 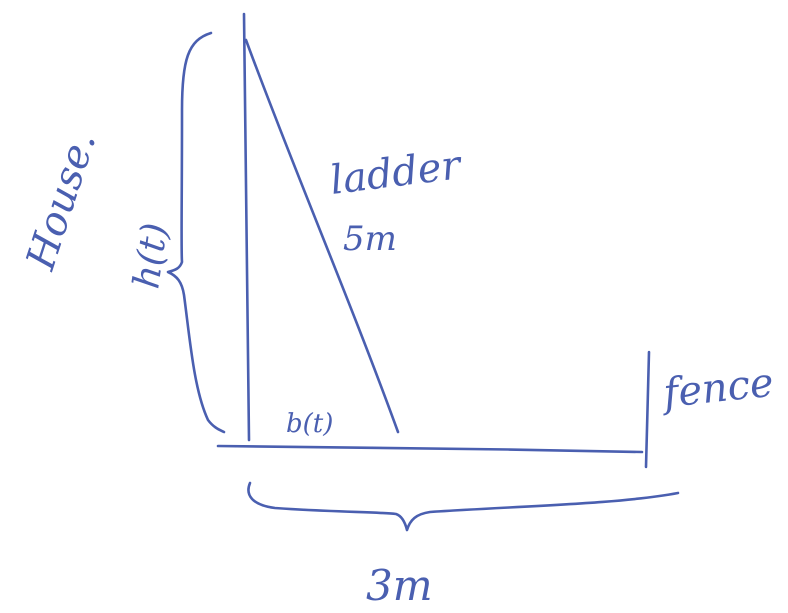 What do you see at coordinates (370, 239) in the screenshot?
I see `ladder-length-label: 5m` at bounding box center [370, 239].